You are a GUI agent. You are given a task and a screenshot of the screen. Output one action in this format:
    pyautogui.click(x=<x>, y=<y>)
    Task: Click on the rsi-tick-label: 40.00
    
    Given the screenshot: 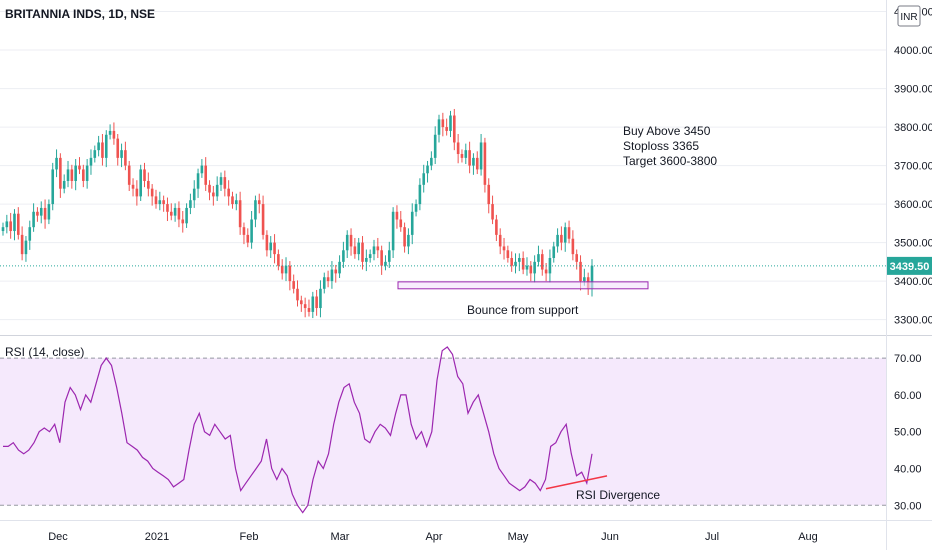 What is the action you would take?
    pyautogui.click(x=908, y=469)
    